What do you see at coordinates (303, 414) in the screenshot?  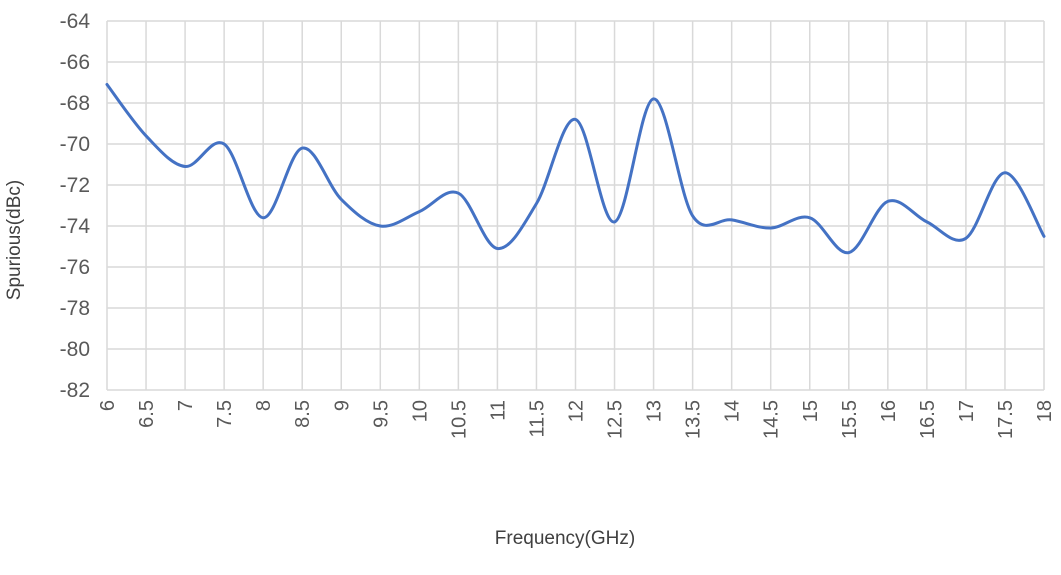 I see `x-tick-label: 8.5` at bounding box center [303, 414].